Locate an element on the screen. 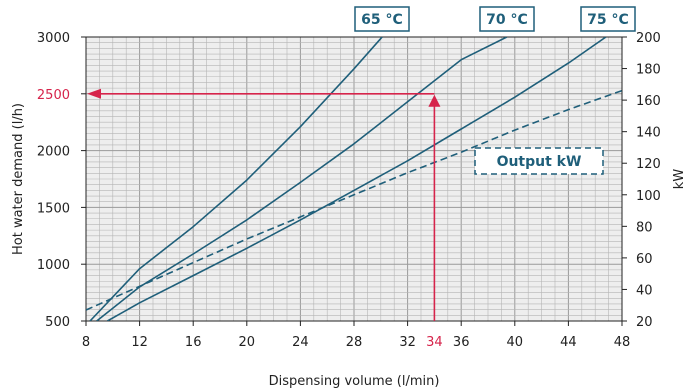  y2-axis-ticks: 20 40 60 80 100 120 140 160 180 200 is located at coordinates (641, 180).